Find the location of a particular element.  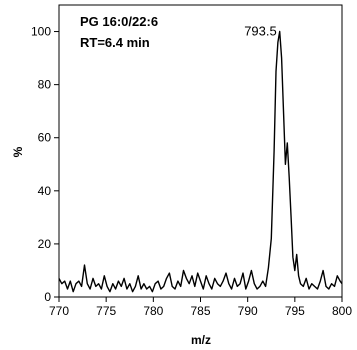

peak-label: 793.5 is located at coordinates (260, 31).